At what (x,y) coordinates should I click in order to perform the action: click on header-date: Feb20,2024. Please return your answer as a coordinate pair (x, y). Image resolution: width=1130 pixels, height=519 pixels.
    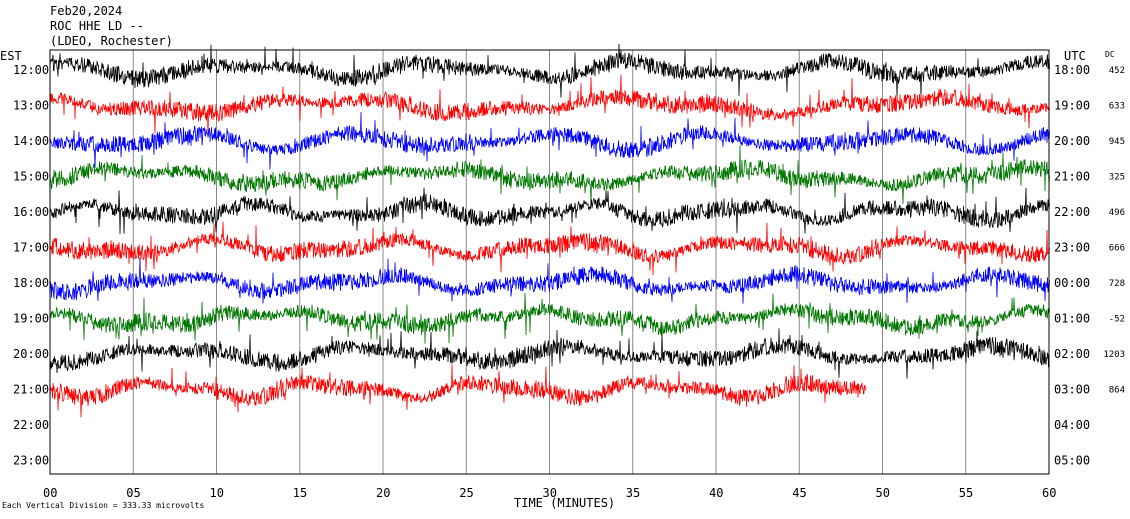
    Looking at the image, I should click on (86, 11).